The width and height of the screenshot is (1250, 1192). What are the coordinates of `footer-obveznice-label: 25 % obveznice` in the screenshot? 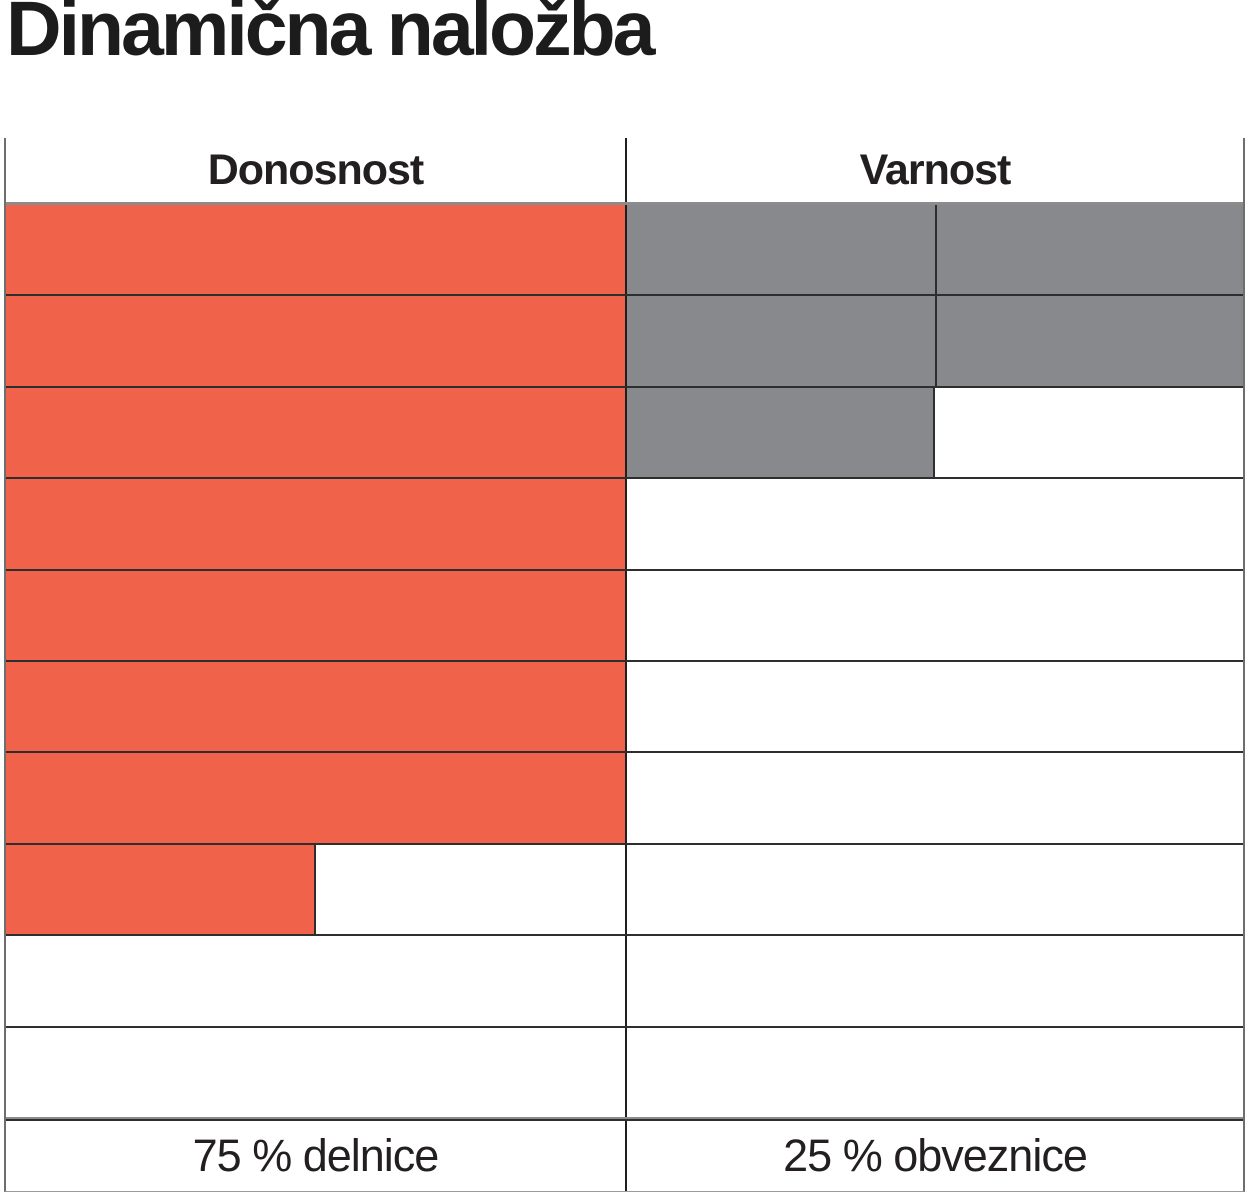 It's located at (935, 1155).